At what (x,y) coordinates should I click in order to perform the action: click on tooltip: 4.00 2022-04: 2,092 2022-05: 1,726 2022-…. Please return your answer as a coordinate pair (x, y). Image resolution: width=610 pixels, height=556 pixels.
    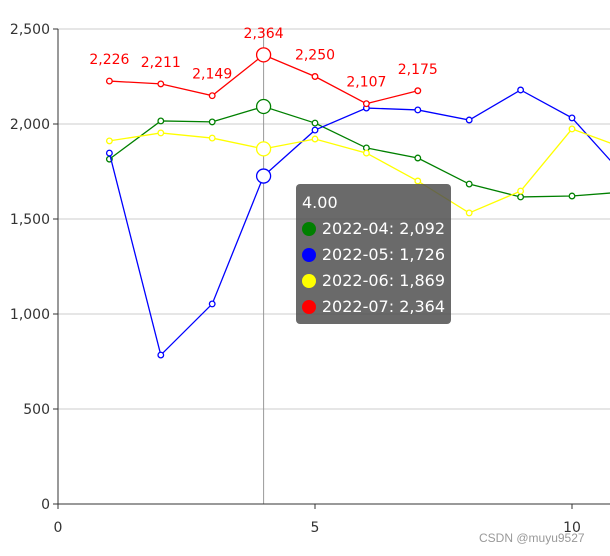
    Looking at the image, I should click on (373, 254).